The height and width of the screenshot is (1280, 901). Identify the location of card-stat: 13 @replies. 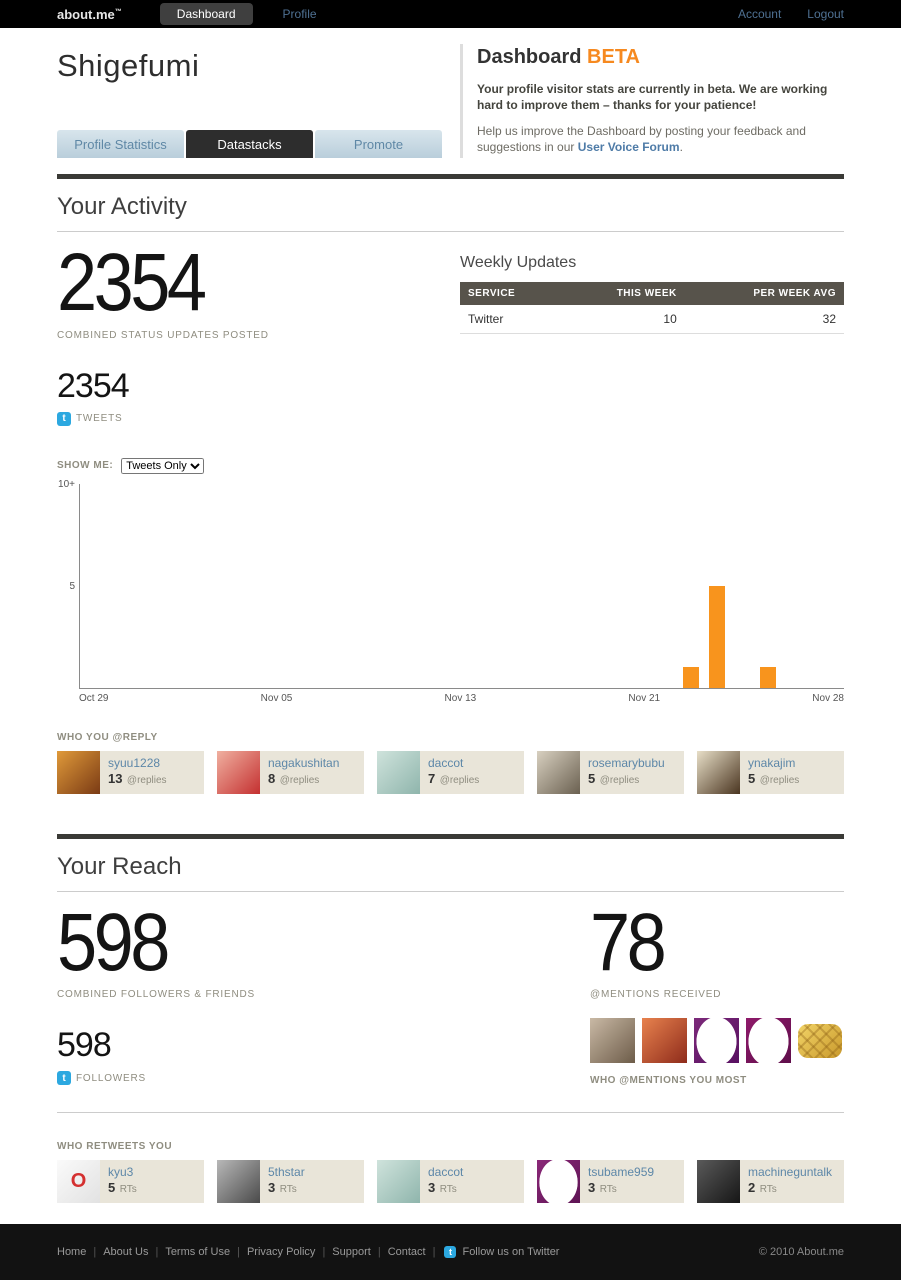
(152, 779).